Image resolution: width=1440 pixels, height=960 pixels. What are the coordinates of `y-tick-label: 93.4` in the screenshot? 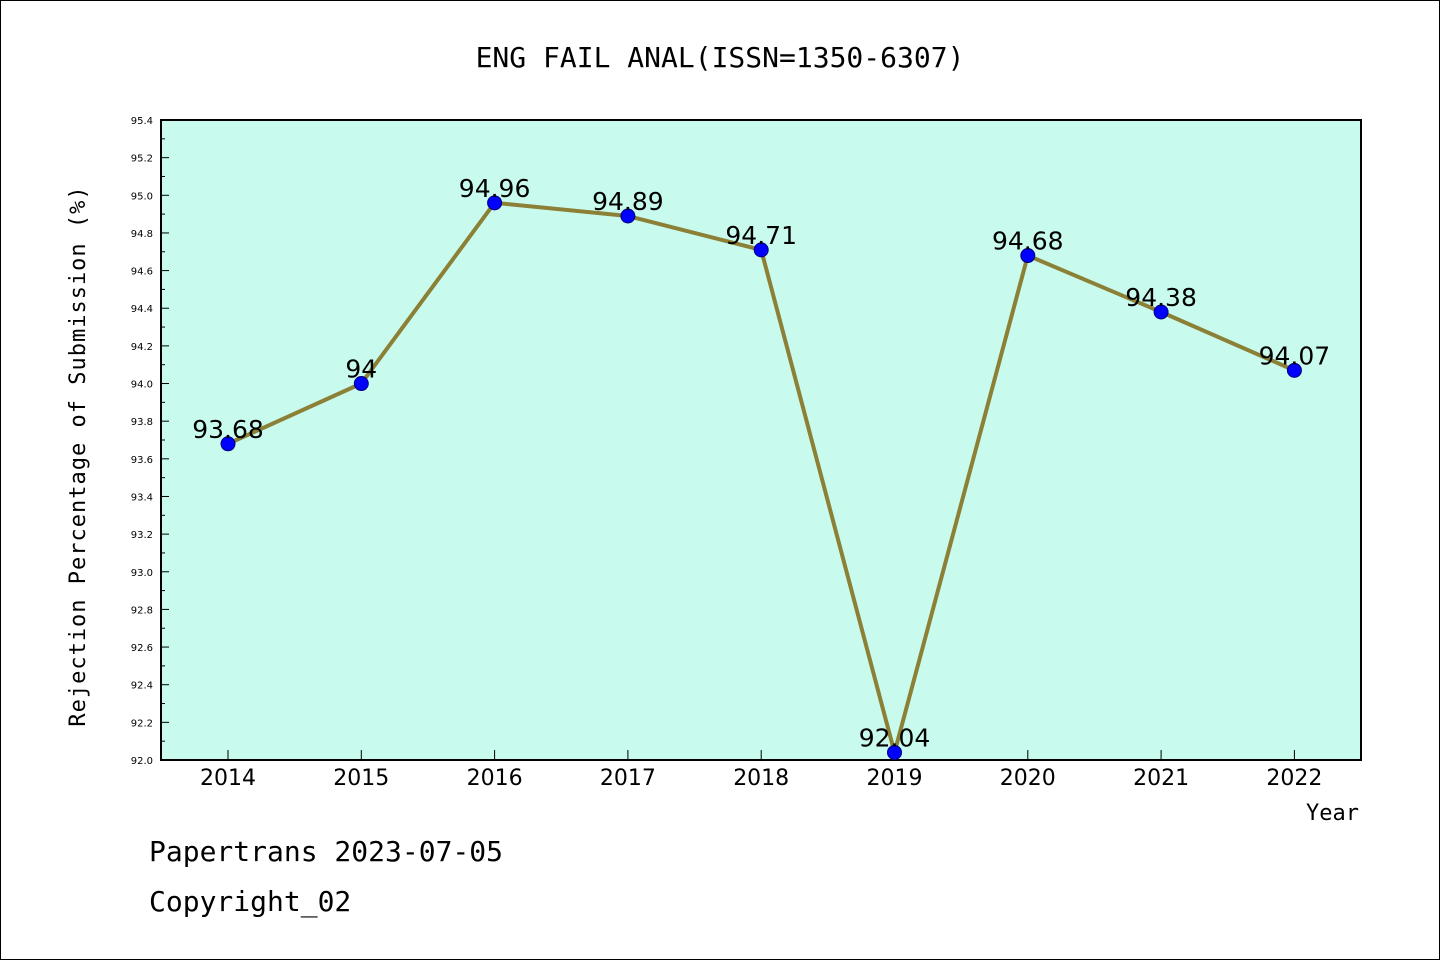 It's located at (142, 497).